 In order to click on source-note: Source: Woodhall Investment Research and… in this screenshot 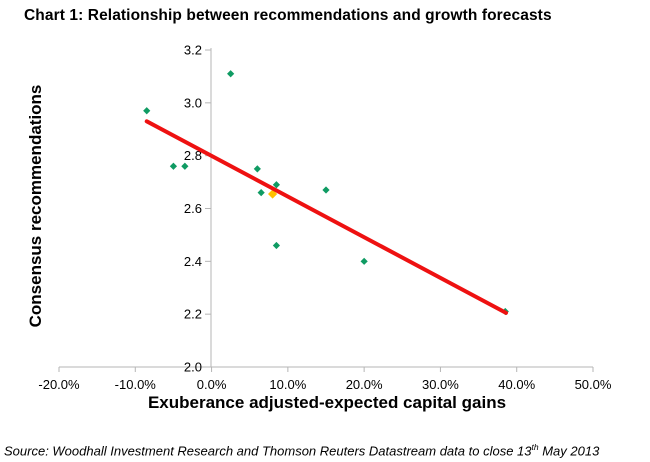, I will do `click(301, 450)`.